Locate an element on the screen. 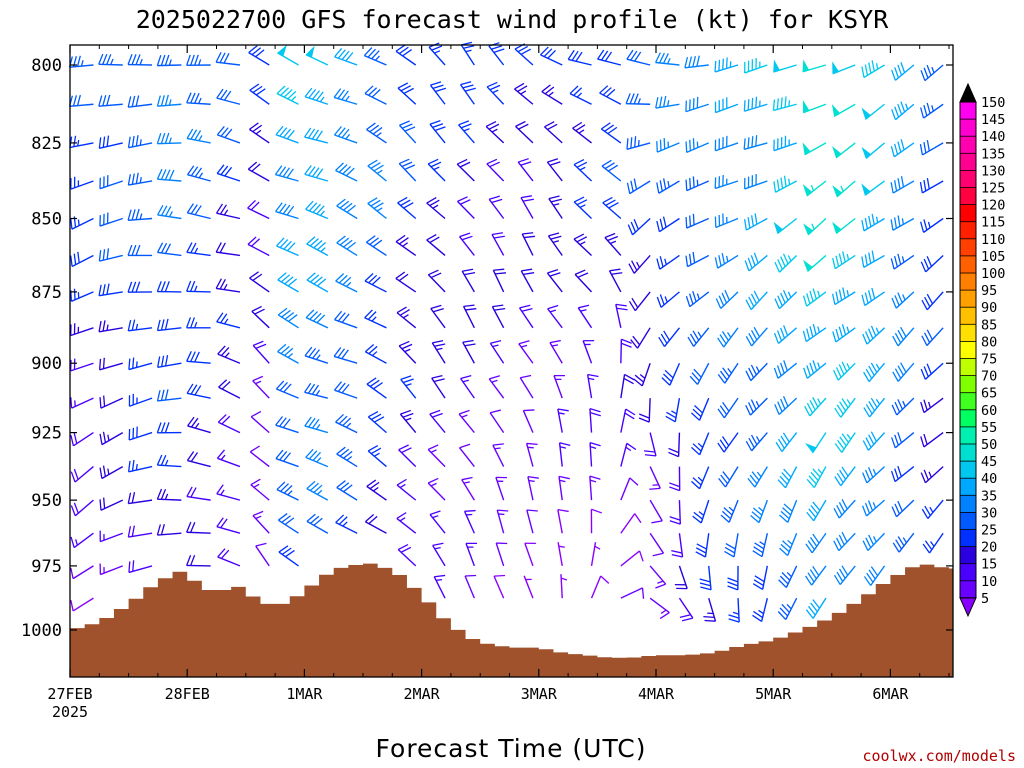 Image resolution: width=1024 pixels, height=768 pixels. terrain-fill is located at coordinates (511, 620).